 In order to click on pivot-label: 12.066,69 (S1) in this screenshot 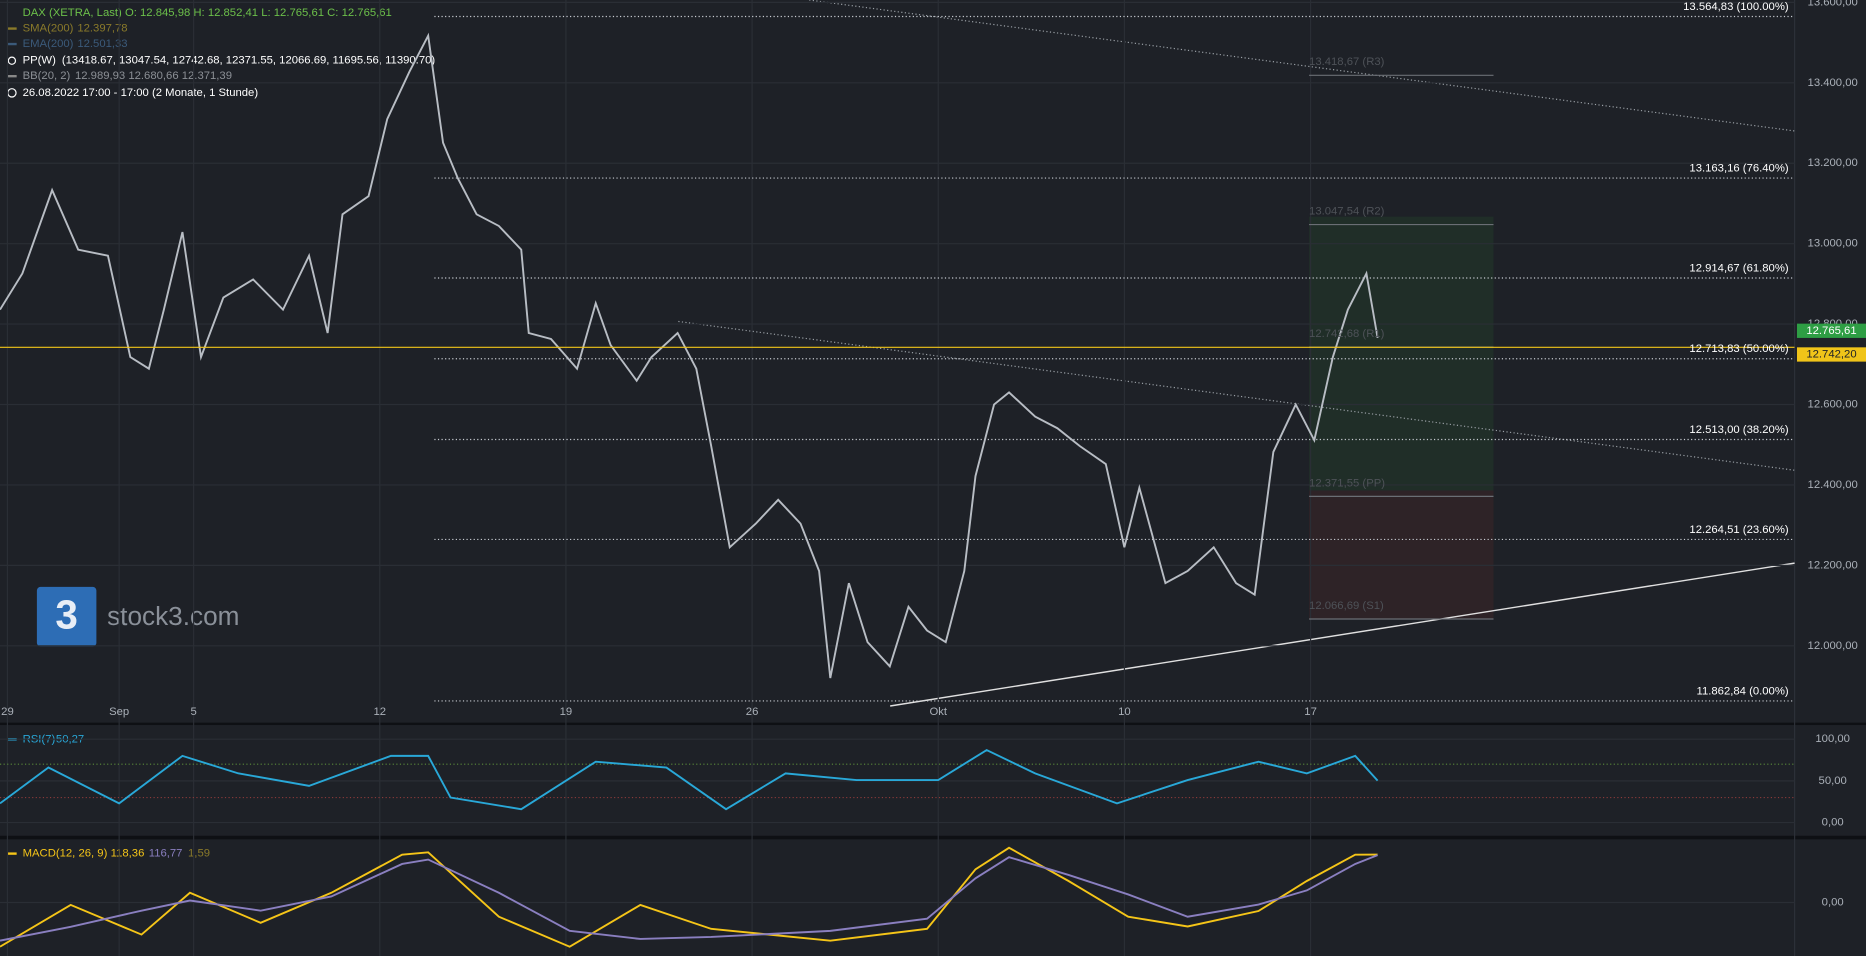, I will do `click(1346, 606)`.